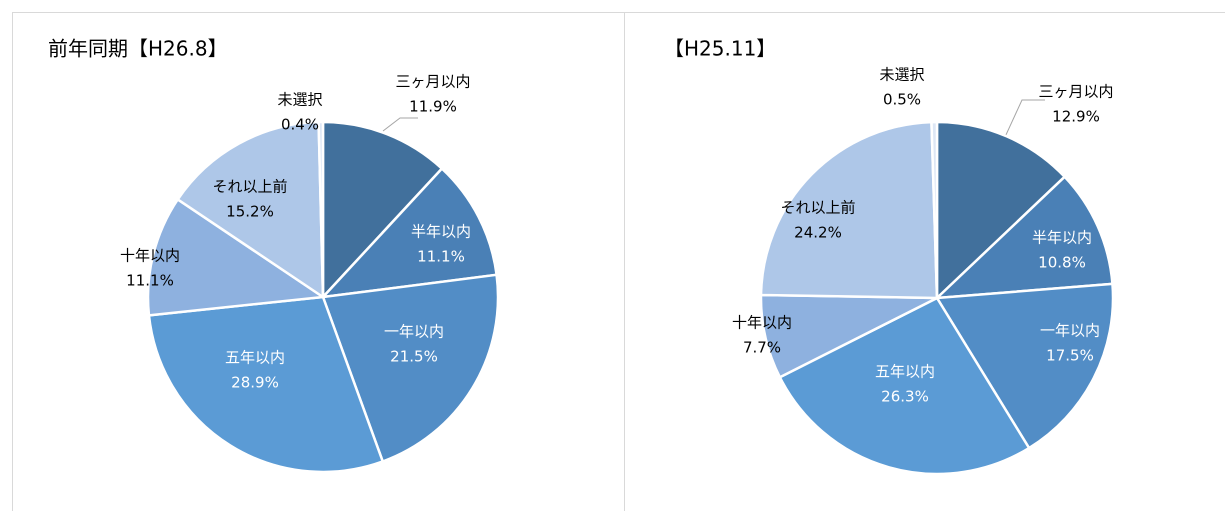 The width and height of the screenshot is (1225, 515). Describe the element at coordinates (1070, 356) in the screenshot. I see `value-label: 17.5%` at that location.